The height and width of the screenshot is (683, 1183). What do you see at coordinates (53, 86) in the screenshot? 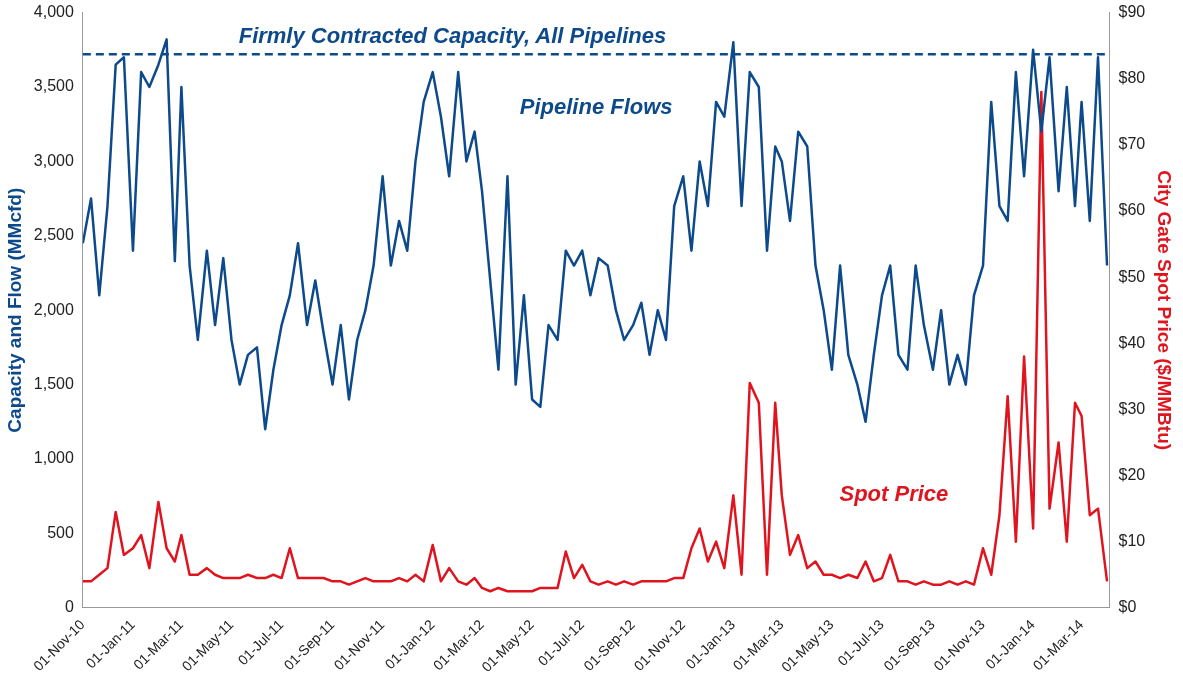
I see `y-tick-label: 3,500` at bounding box center [53, 86].